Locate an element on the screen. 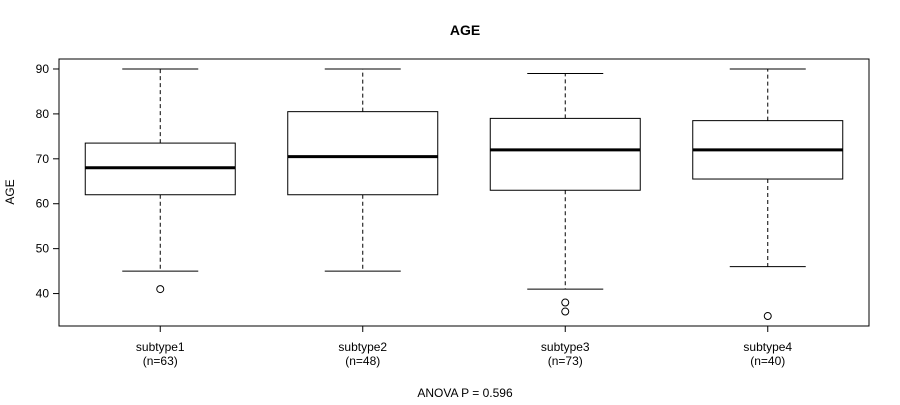 This screenshot has width=900, height=405. category-n-label: (n=48) is located at coordinates (362, 361).